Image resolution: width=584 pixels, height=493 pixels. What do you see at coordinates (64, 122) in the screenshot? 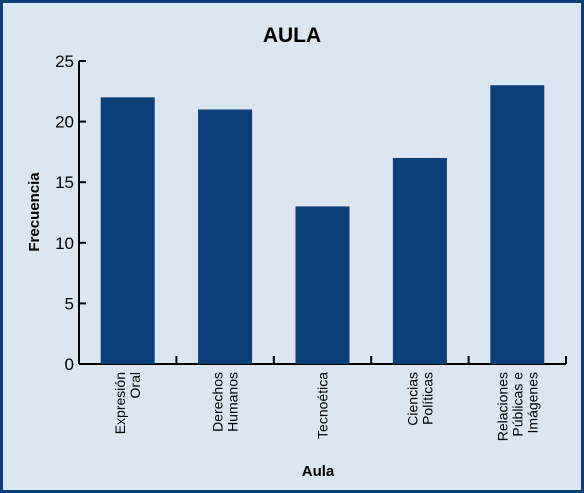
I see `y-tick-label-20: 20` at bounding box center [64, 122].